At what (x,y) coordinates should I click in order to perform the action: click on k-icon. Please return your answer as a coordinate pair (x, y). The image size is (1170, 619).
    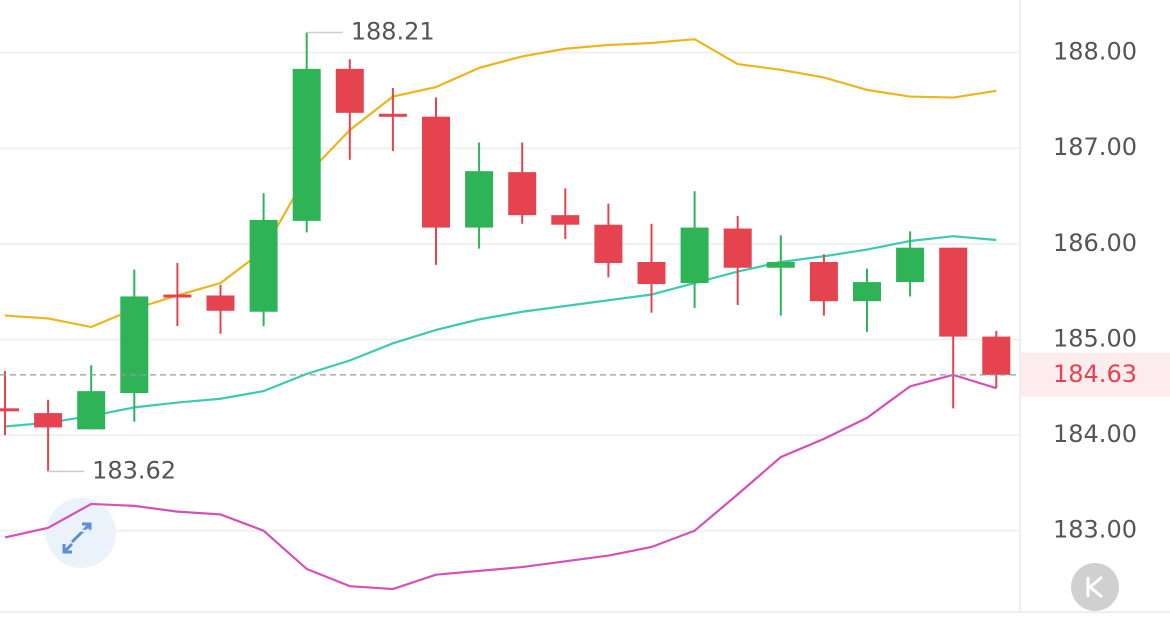
    Looking at the image, I should click on (1094, 587).